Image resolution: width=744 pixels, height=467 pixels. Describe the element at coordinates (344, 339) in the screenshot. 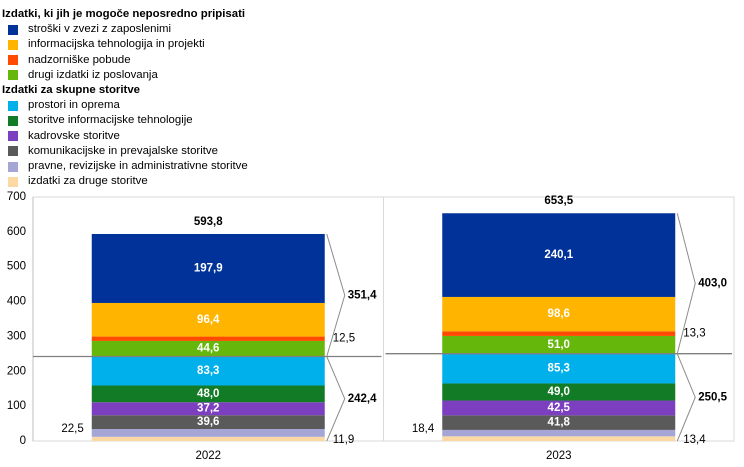

I see `data-label-nadzorniske-pobude-2022: 12,5` at that location.